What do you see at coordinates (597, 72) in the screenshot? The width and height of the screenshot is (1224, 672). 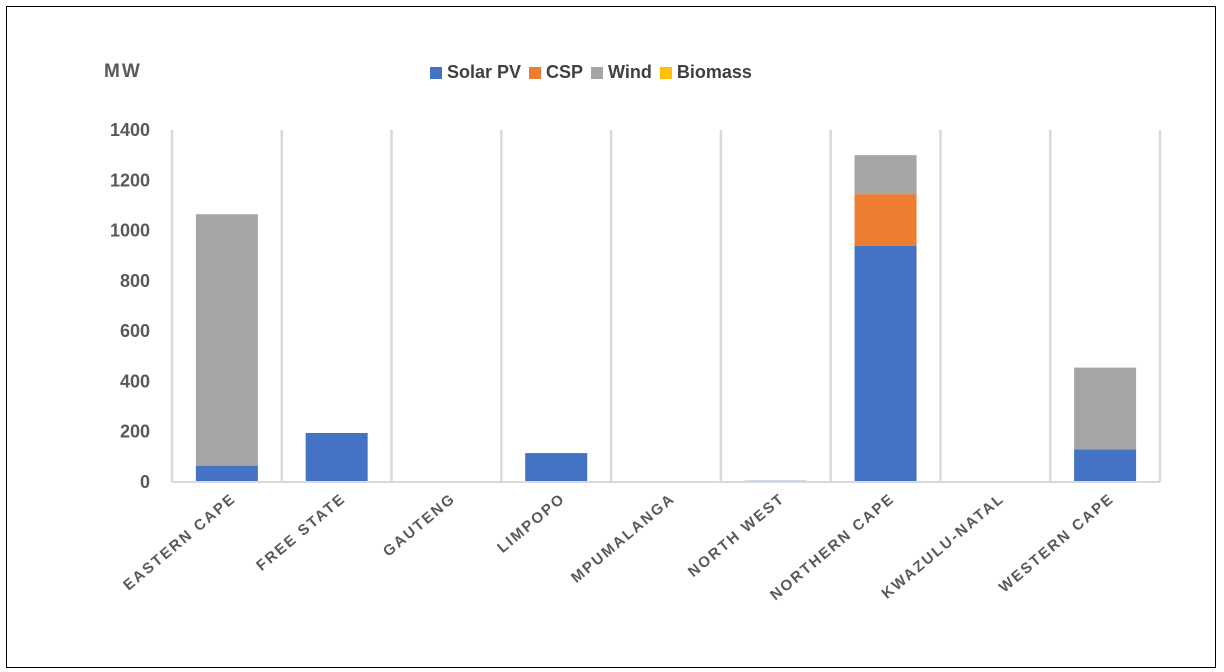 I see `legend-swatch-wind` at bounding box center [597, 72].